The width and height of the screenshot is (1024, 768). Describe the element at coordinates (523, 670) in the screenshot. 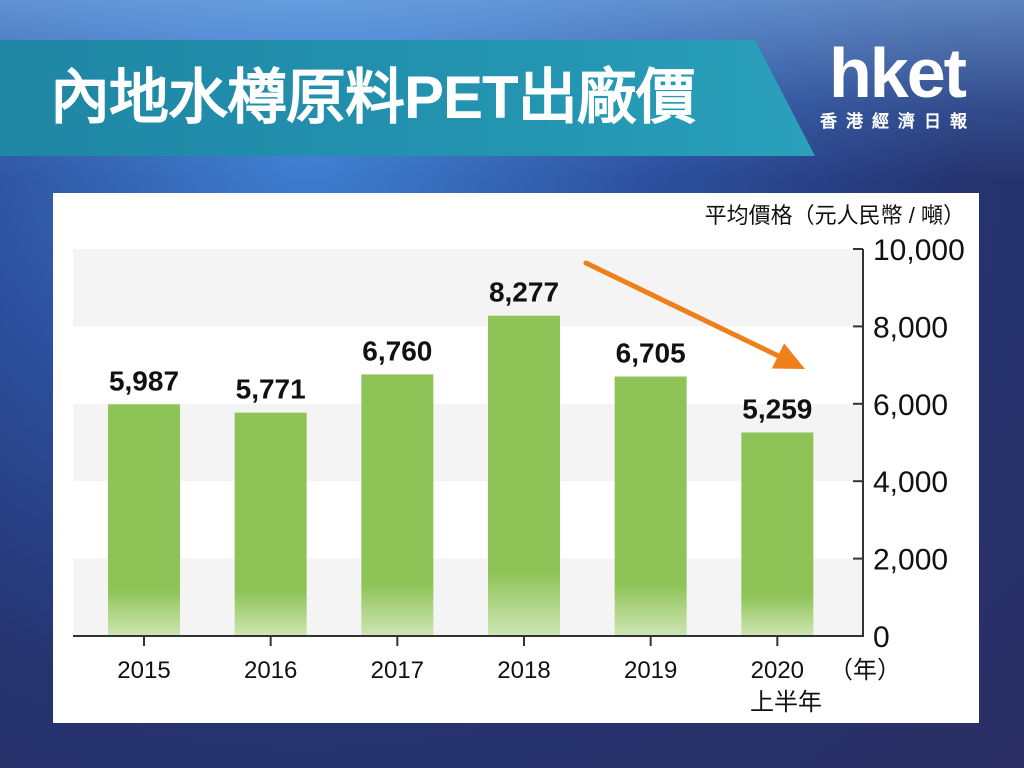

I see `x-tick-label-2018: 2018` at that location.